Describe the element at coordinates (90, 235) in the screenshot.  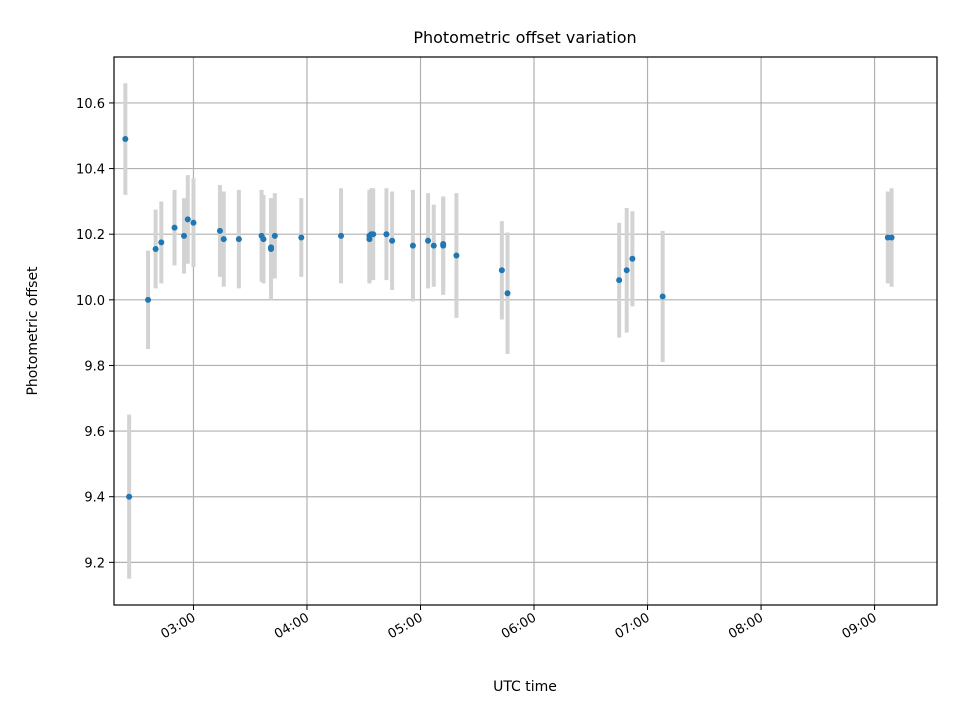
I see `y-tick-label: 10.2` at that location.